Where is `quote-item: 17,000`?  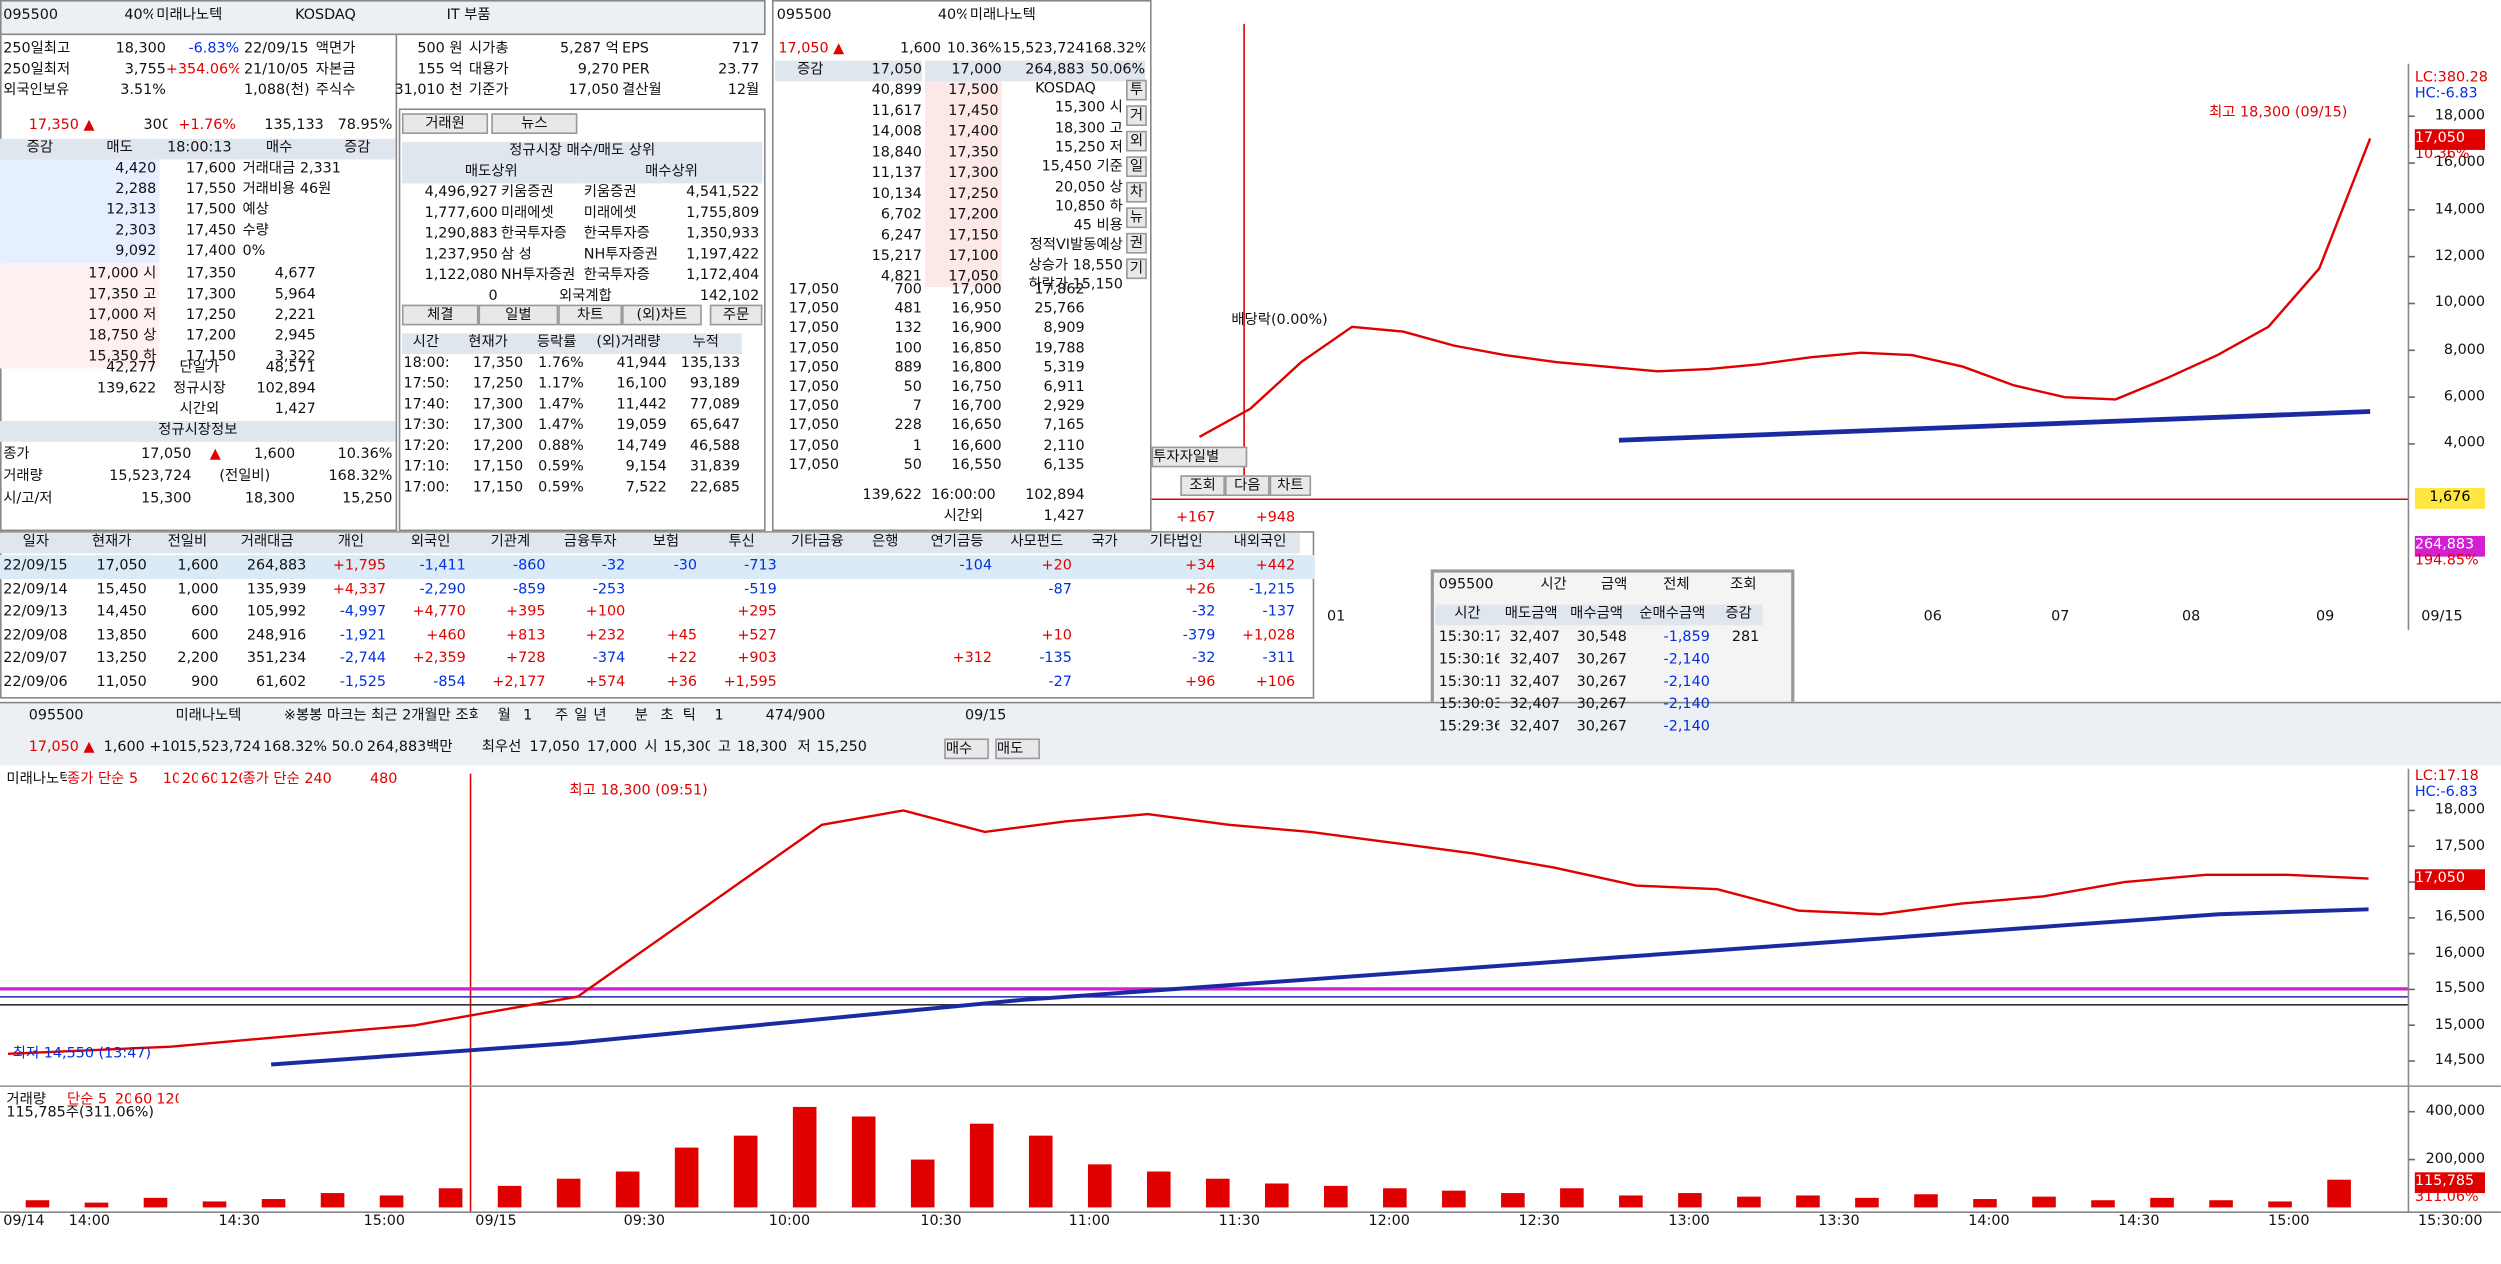
quote-item: 17,000 is located at coordinates (612, 748).